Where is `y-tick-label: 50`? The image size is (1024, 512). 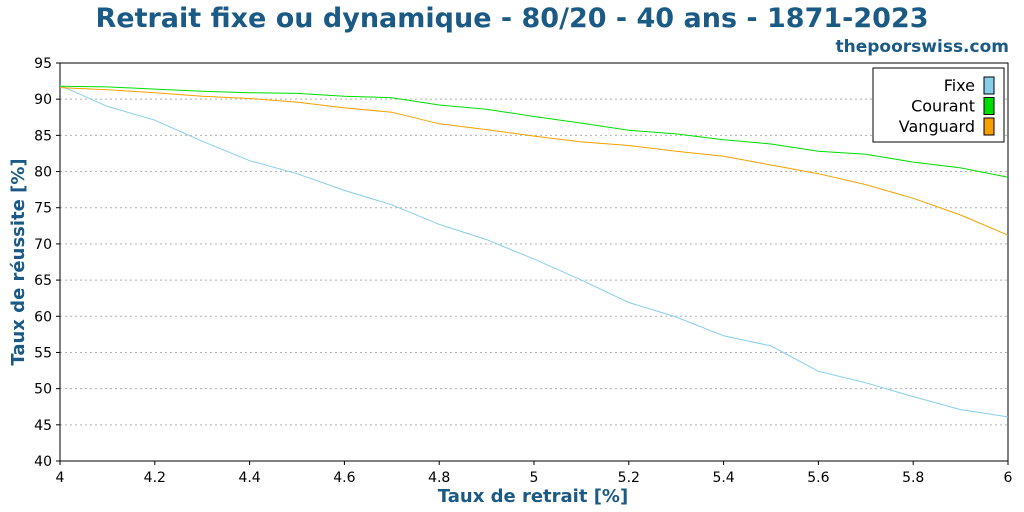 y-tick-label: 50 is located at coordinates (43, 390).